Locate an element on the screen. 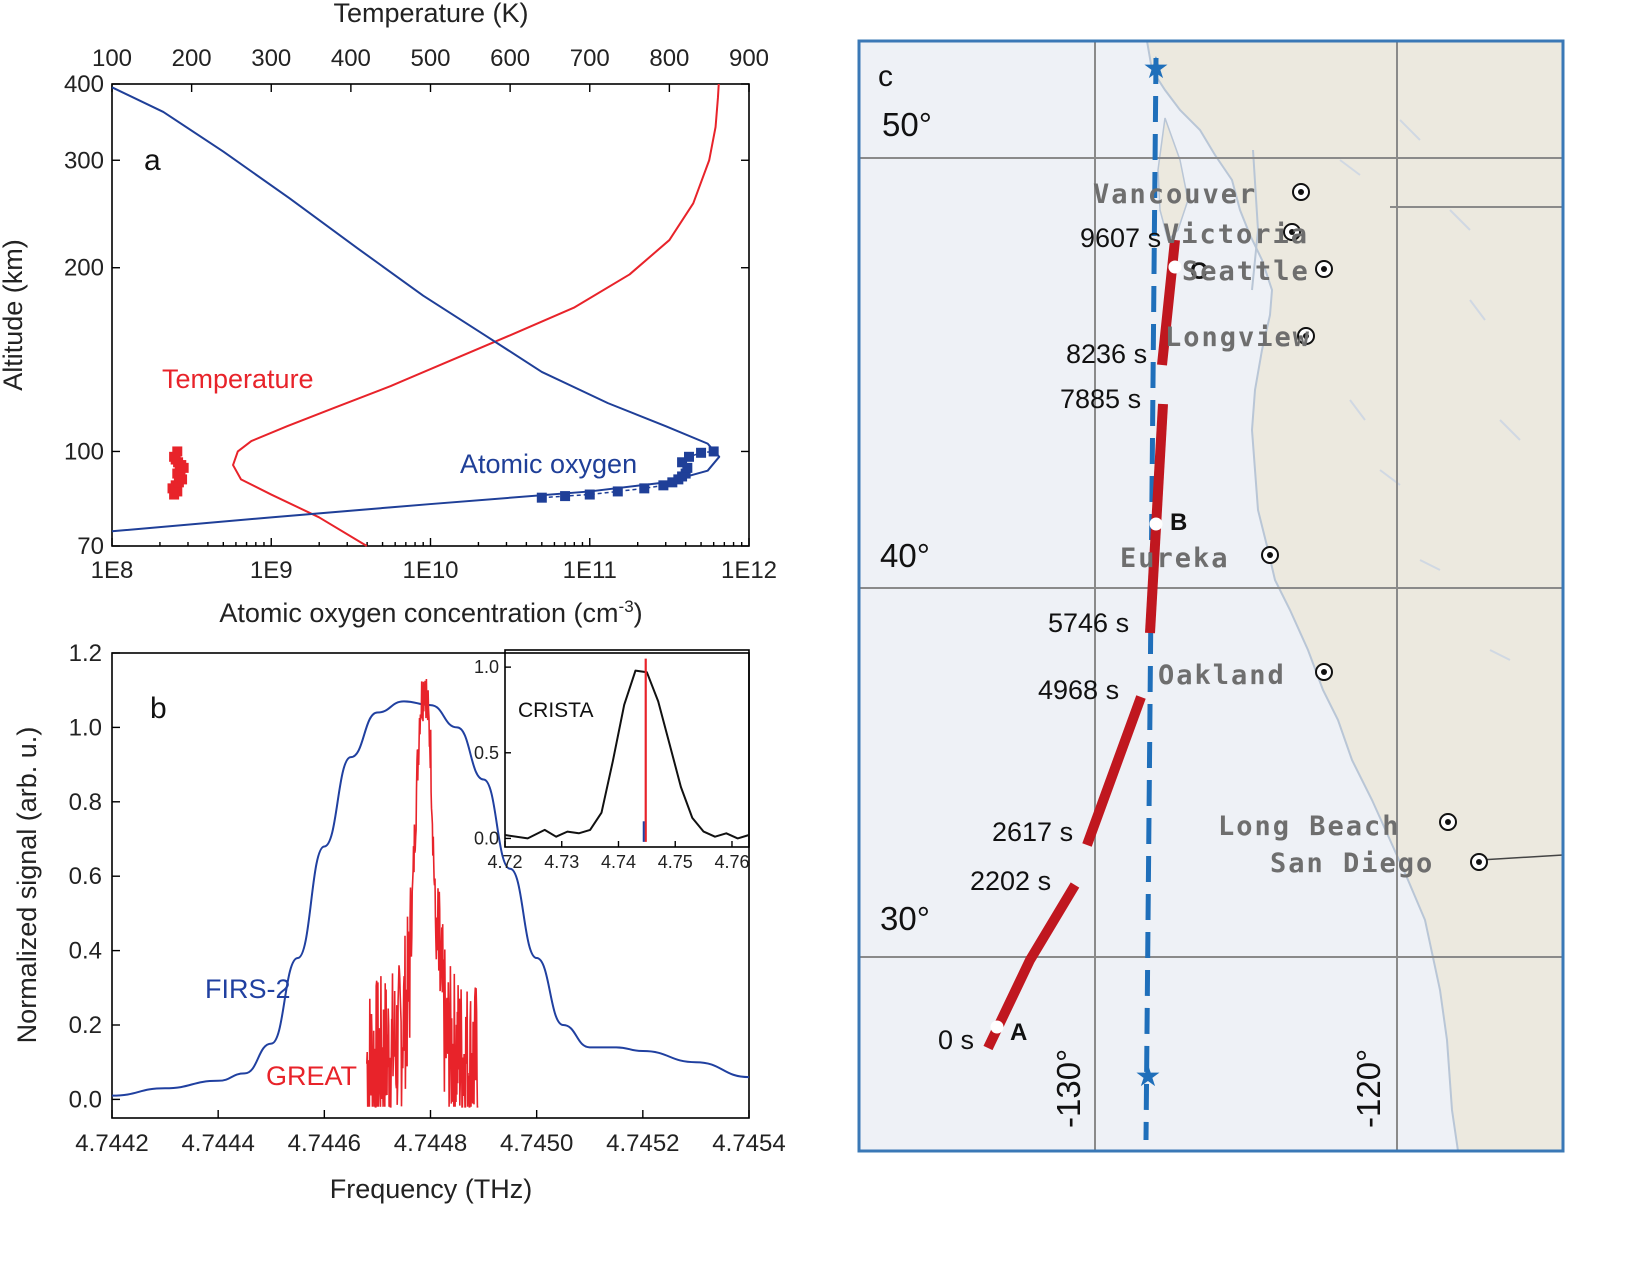  lat-label-30: 30° is located at coordinates (905, 918).